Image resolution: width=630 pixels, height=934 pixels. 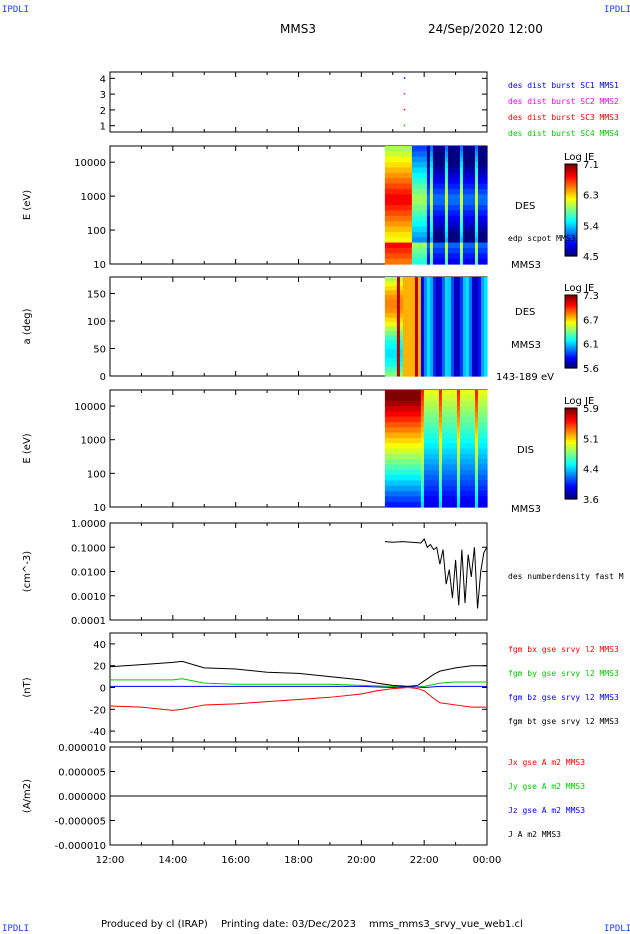 What do you see at coordinates (172, 860) in the screenshot?
I see `x-tick-label: 14:00` at bounding box center [172, 860].